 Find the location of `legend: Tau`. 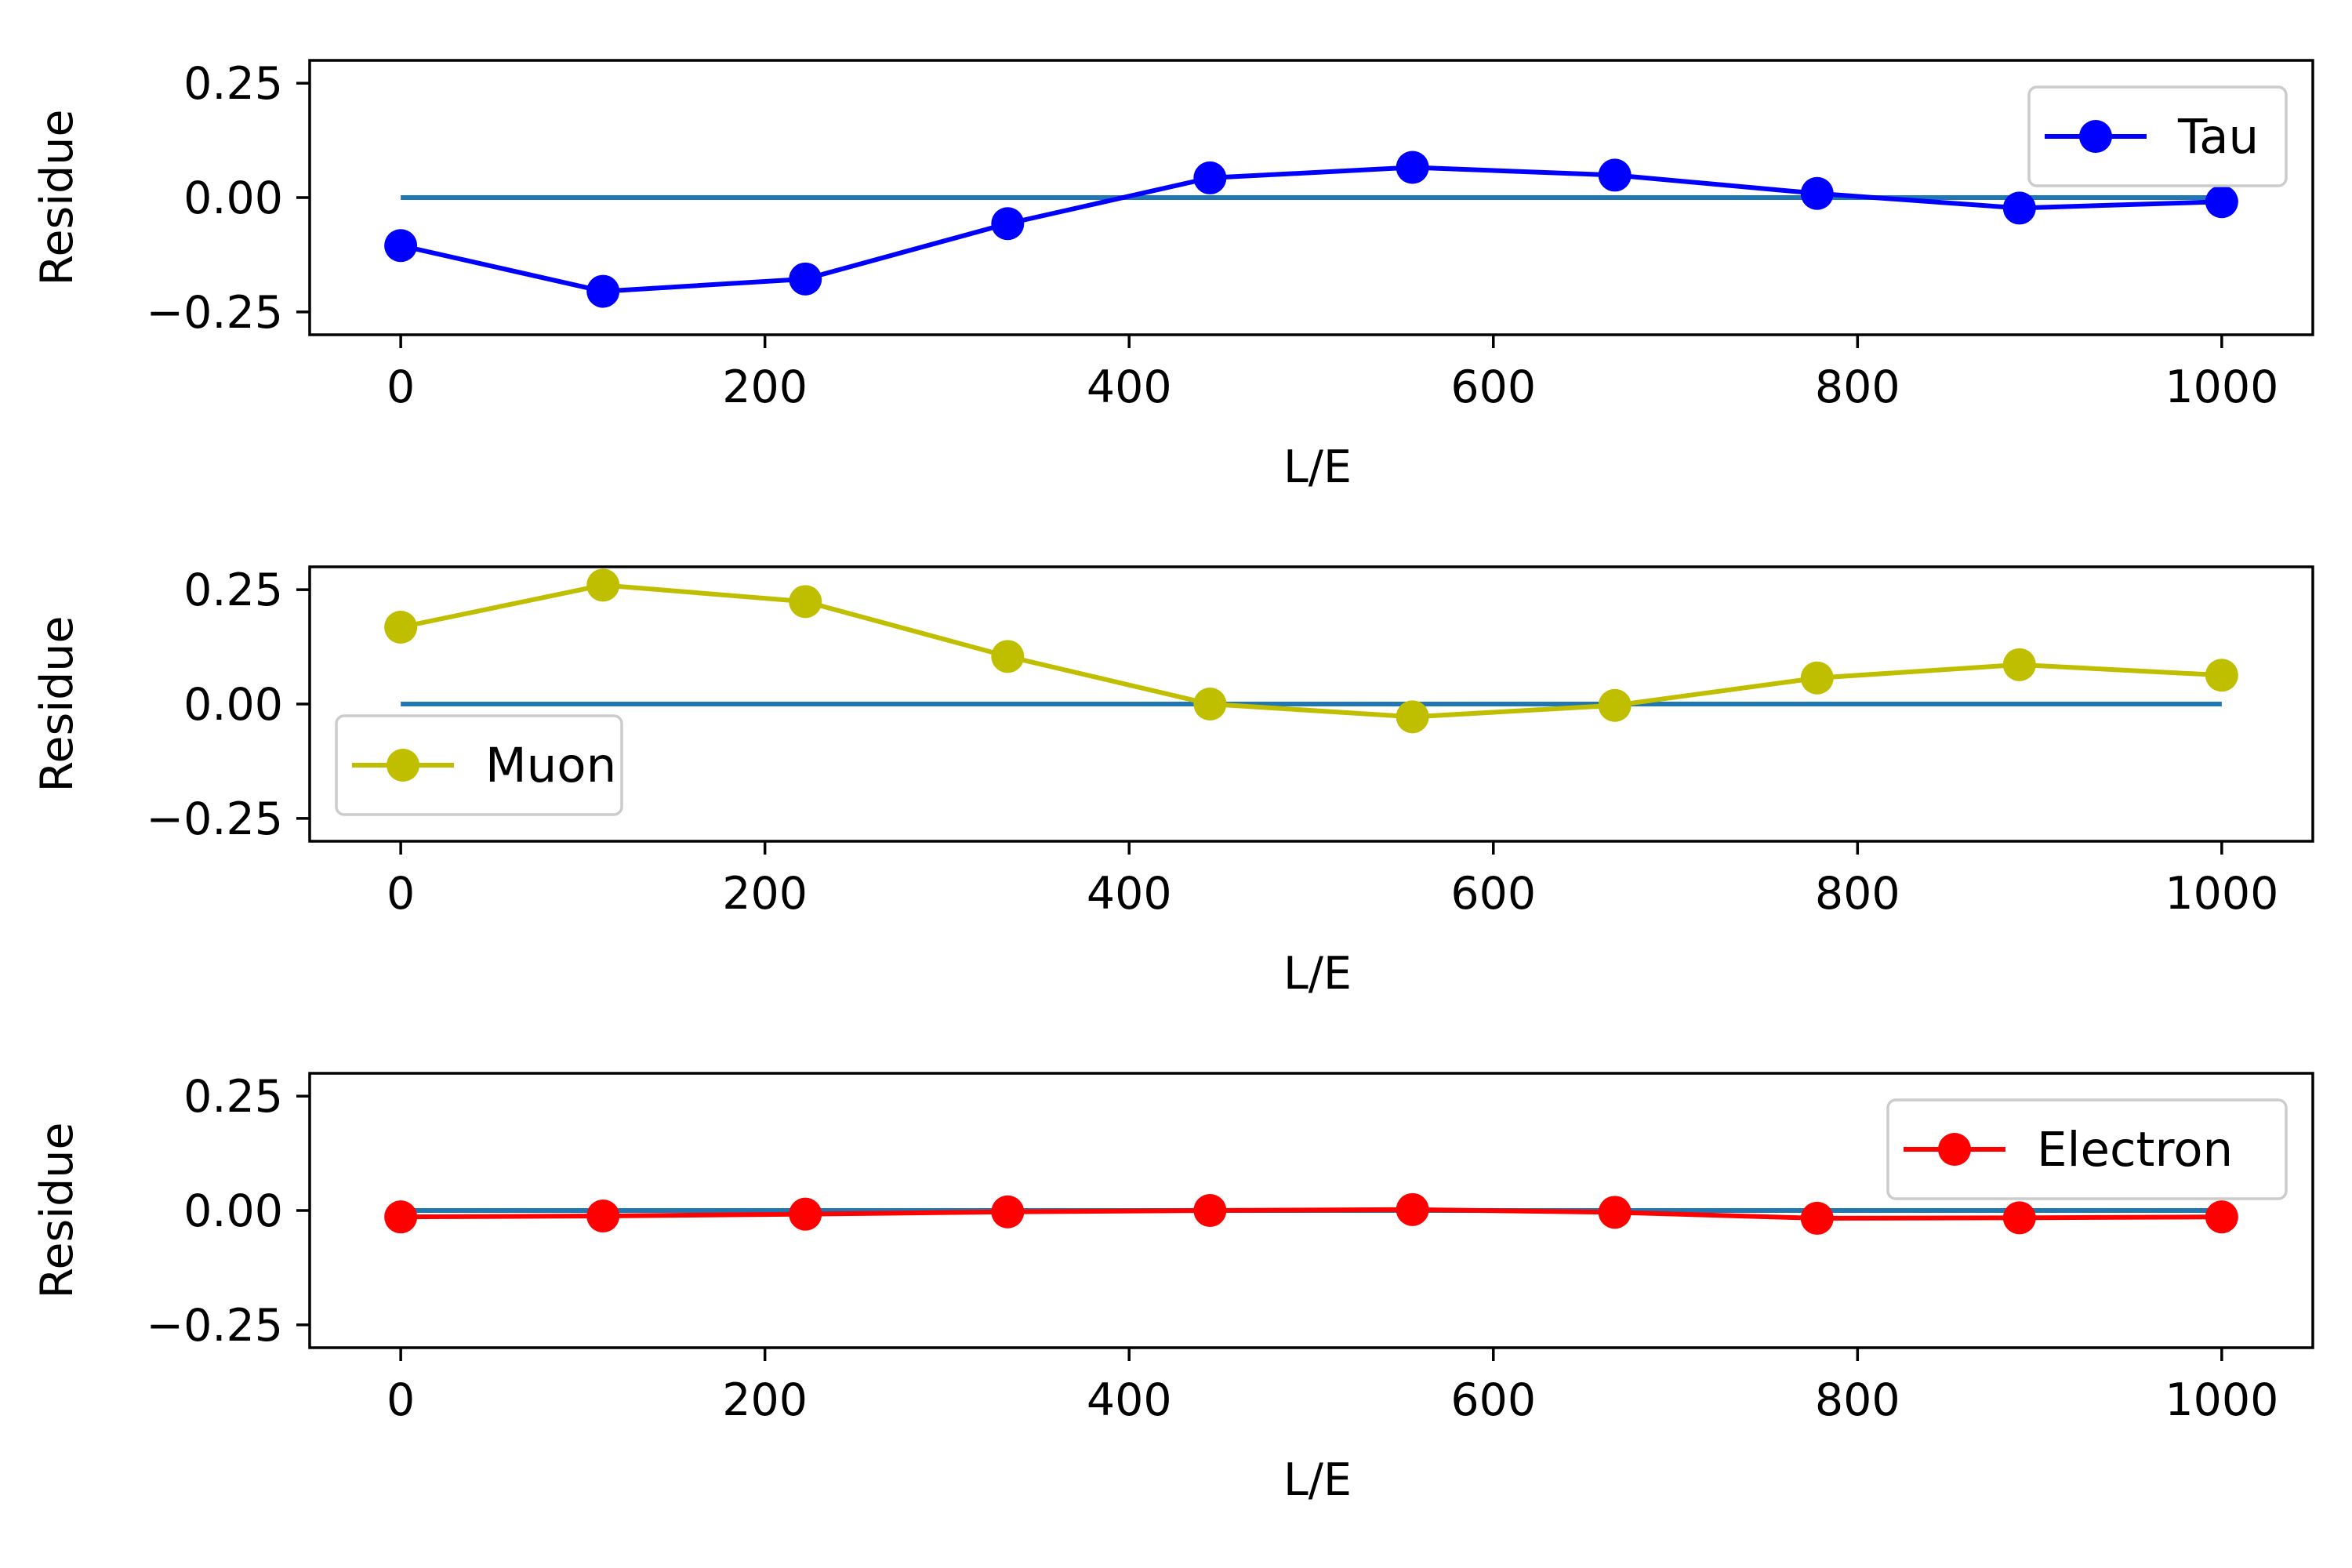

legend: Tau is located at coordinates (2157, 136).